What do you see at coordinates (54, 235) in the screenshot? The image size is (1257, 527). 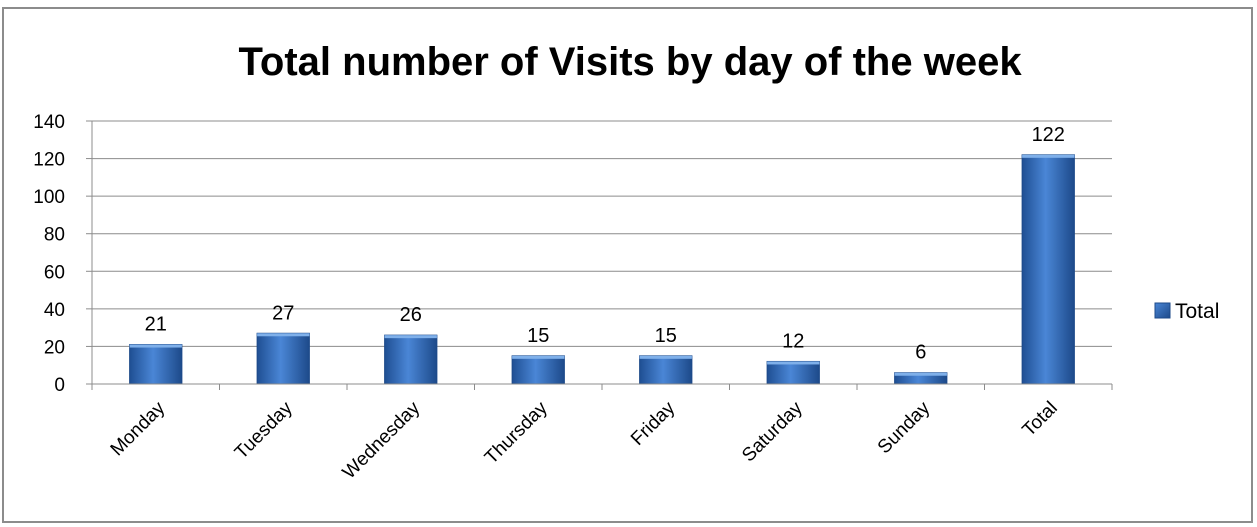 I see `y-tick-label: 80` at bounding box center [54, 235].